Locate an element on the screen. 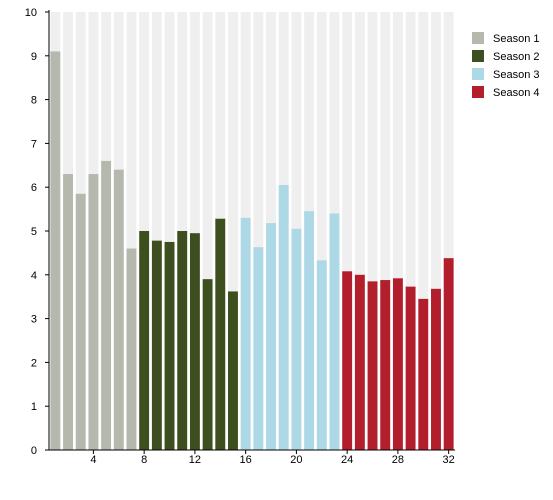  legend-label: Season 3 is located at coordinates (516, 75).